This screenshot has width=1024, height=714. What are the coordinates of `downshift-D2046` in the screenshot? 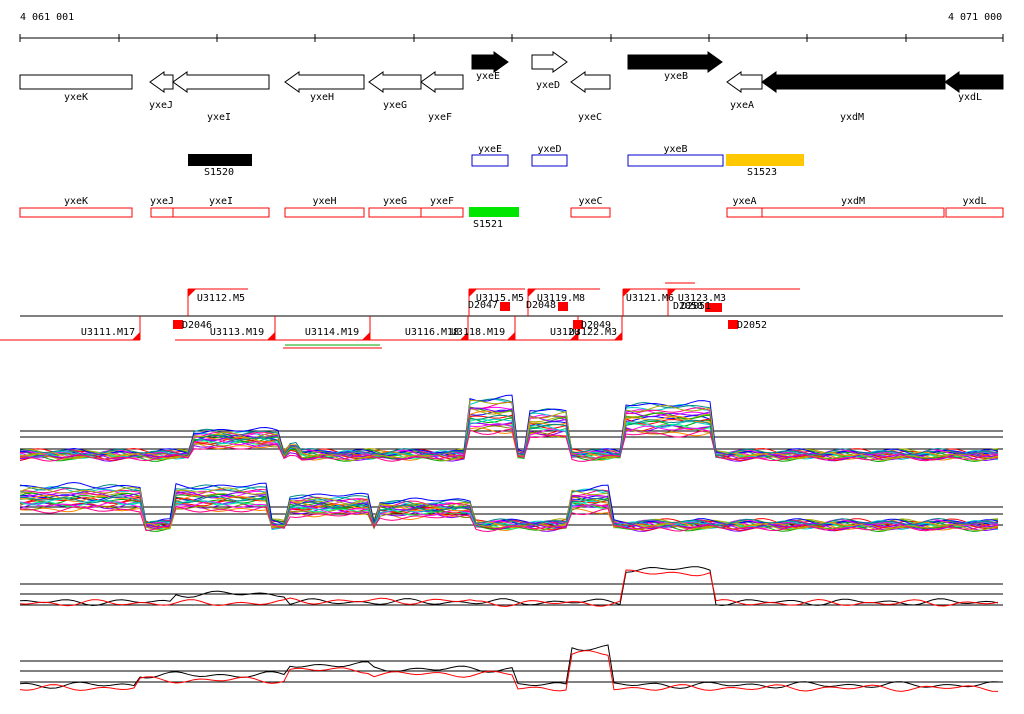 It's located at (178, 324).